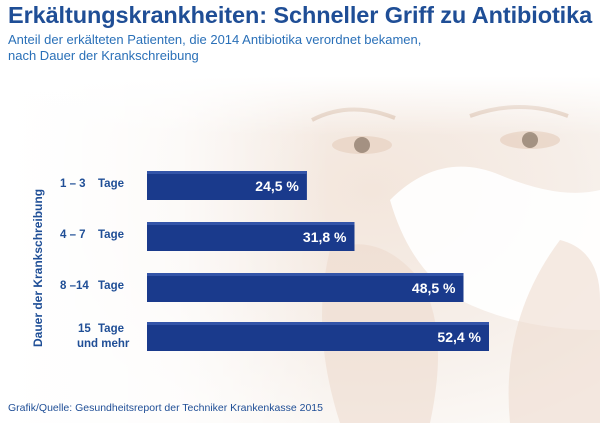 This screenshot has width=600, height=423. What do you see at coordinates (434, 288) in the screenshot?
I see `bar-value-label-3: 48,5 %` at bounding box center [434, 288].